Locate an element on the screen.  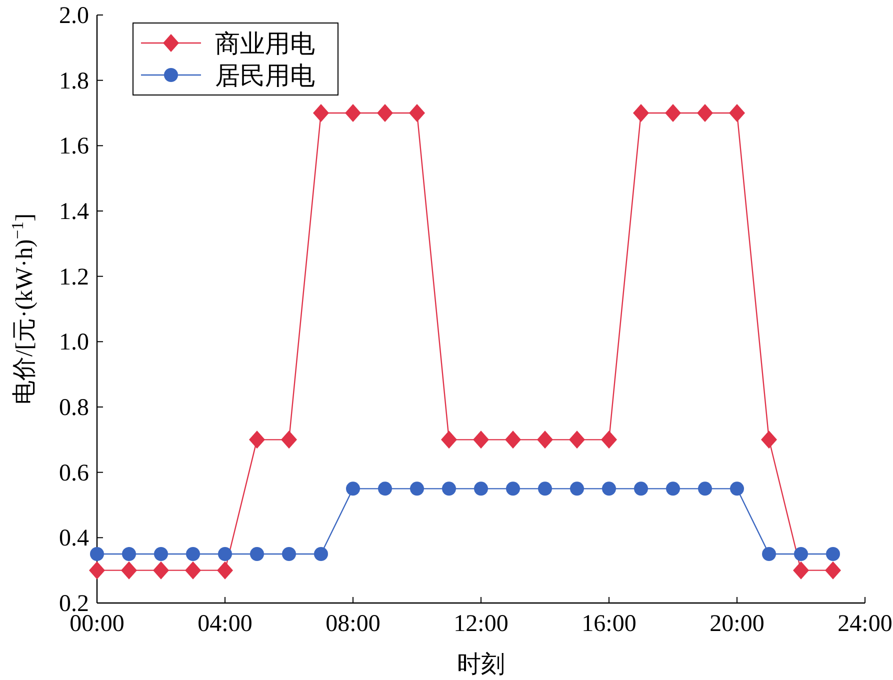
x-tick-label: 12:00 is located at coordinates (481, 624).